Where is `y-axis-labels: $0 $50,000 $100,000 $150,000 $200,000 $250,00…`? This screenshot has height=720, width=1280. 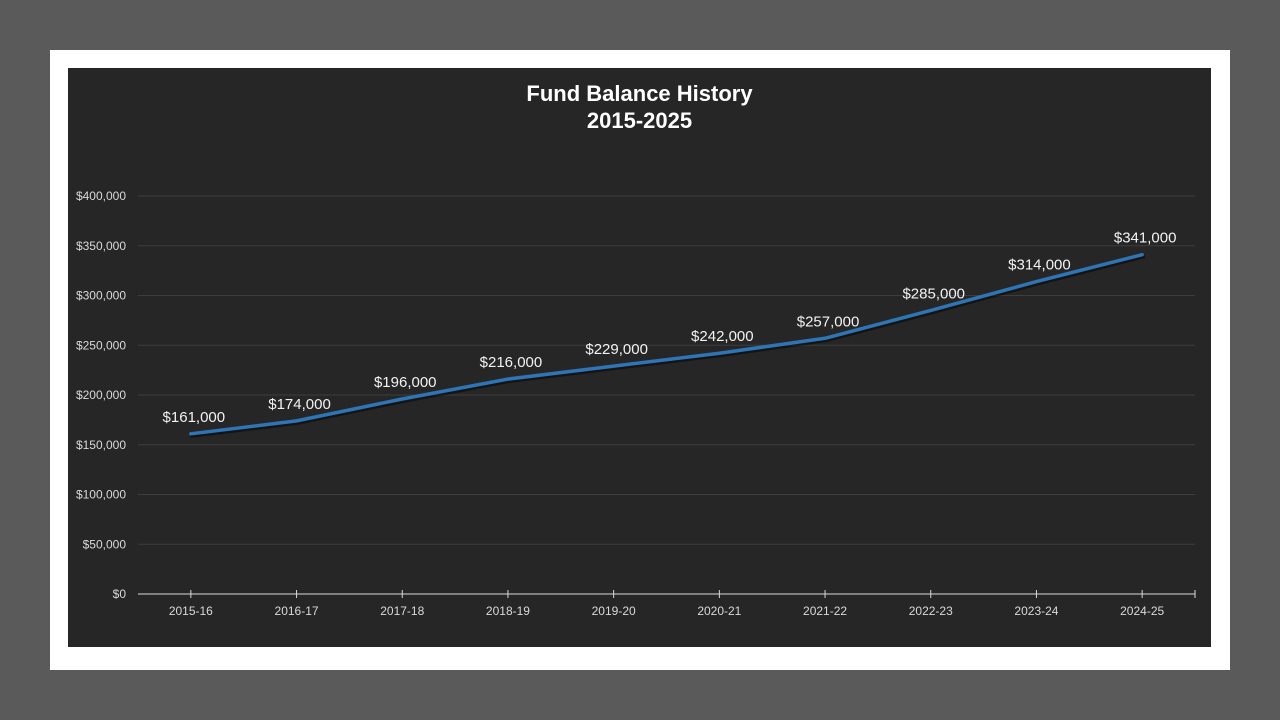 y-axis-labels: $0 $50,000 $100,000 $150,000 $200,000 $250,00… is located at coordinates (101, 395).